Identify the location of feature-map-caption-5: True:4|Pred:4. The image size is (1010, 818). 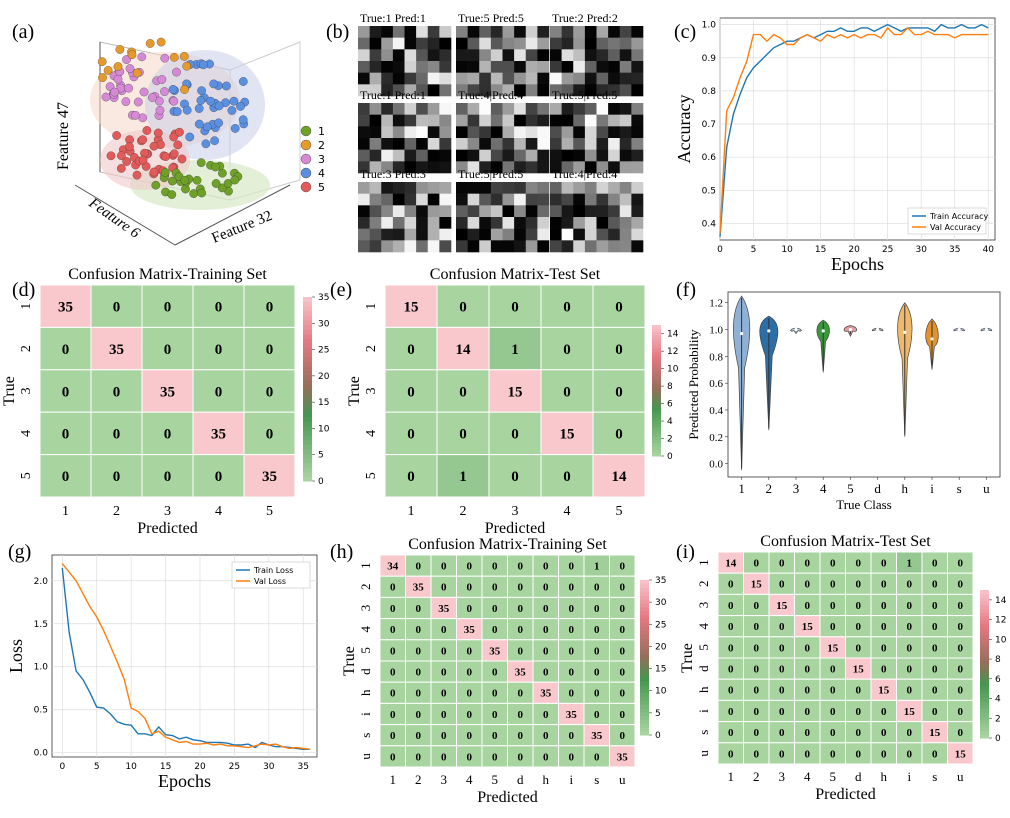
(490, 95).